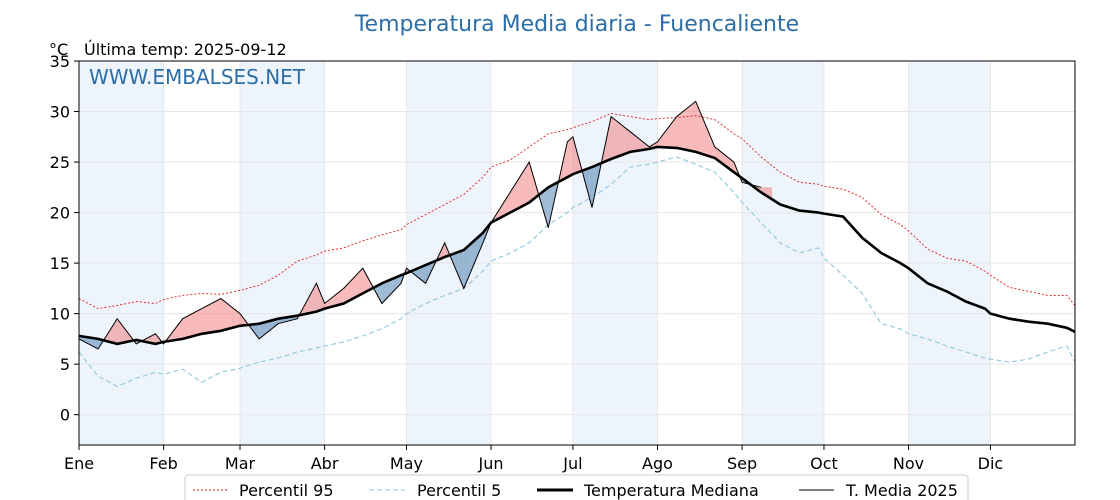 Image resolution: width=1120 pixels, height=500 pixels. Describe the element at coordinates (576, 487) in the screenshot. I see `legend-frame` at that location.